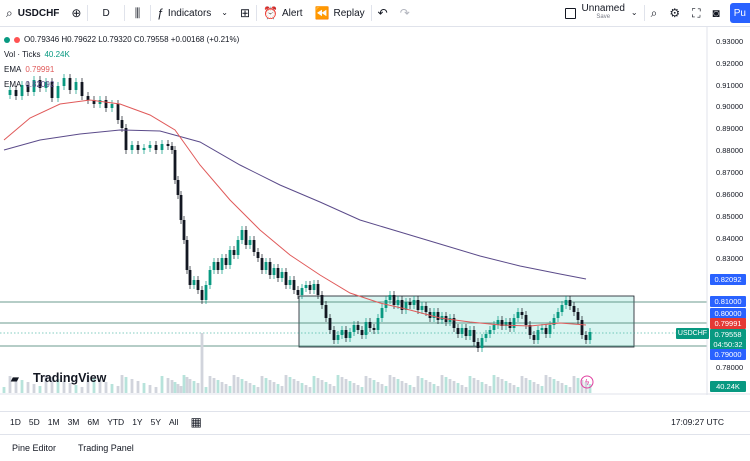 This screenshot has height=461, width=750. I want to click on snapshot-button: ◙, so click(716, 13).